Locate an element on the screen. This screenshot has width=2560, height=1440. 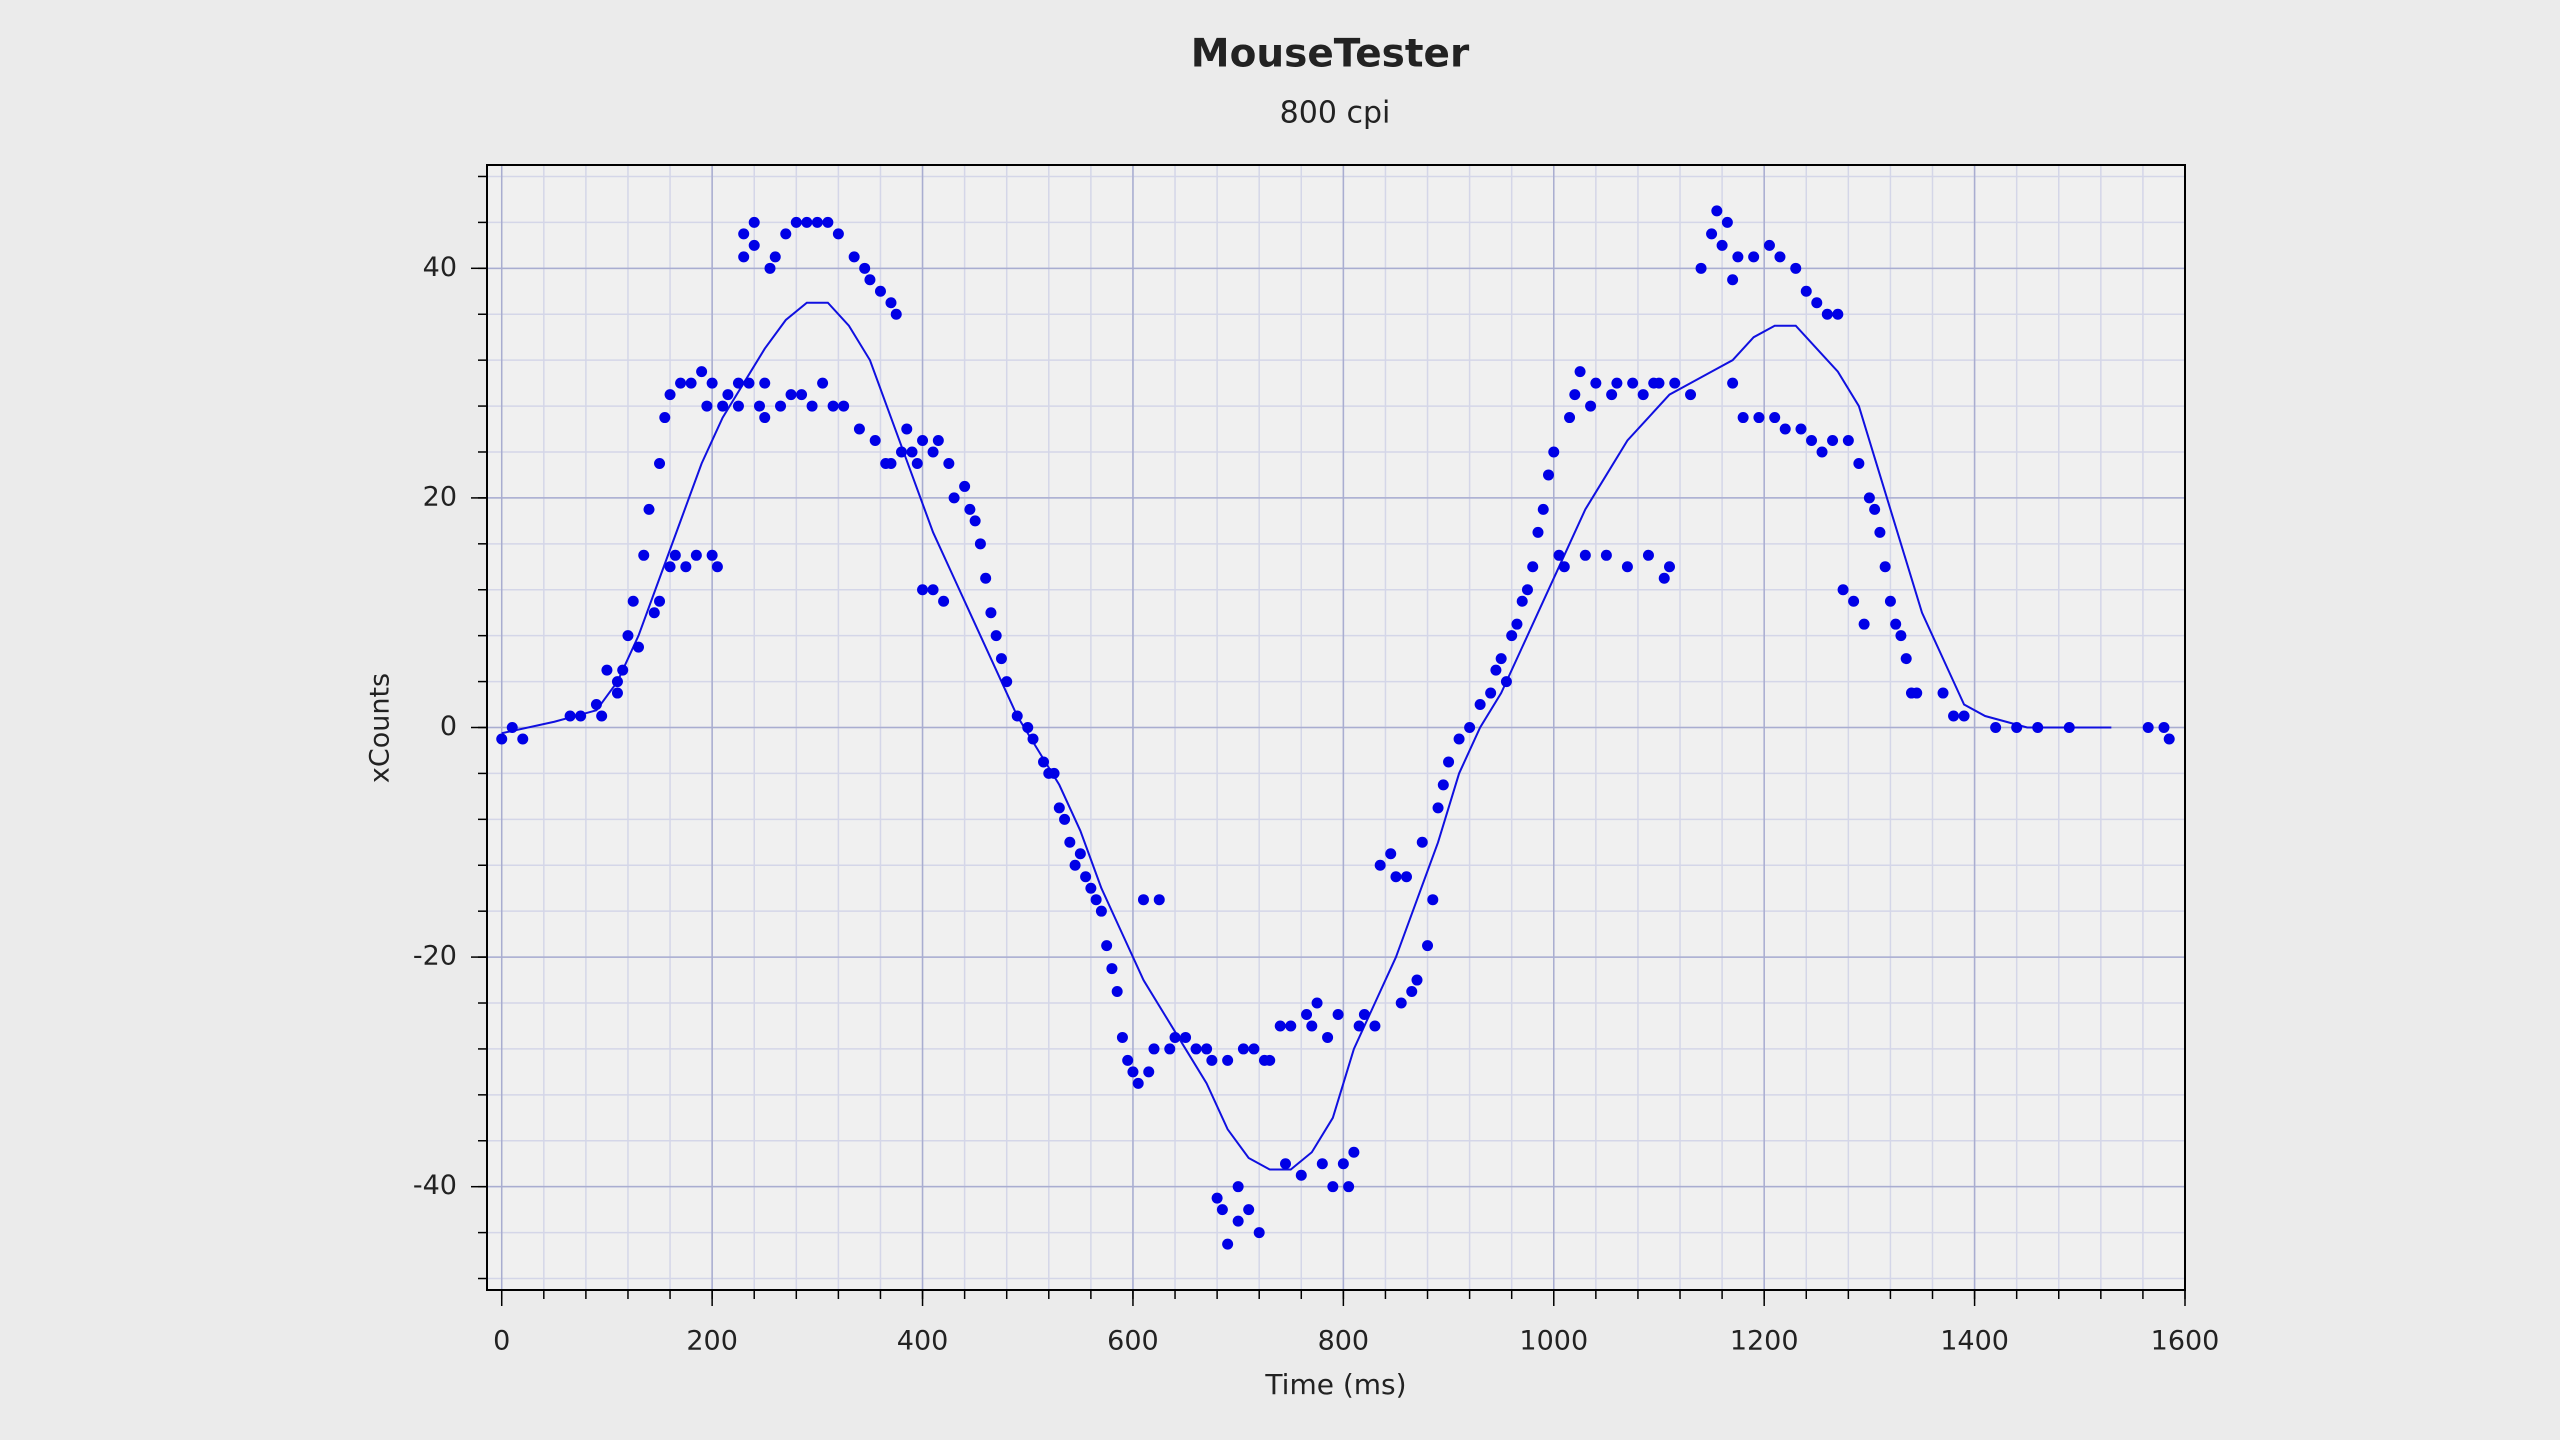
x-tick-label: 200 is located at coordinates (712, 1341).